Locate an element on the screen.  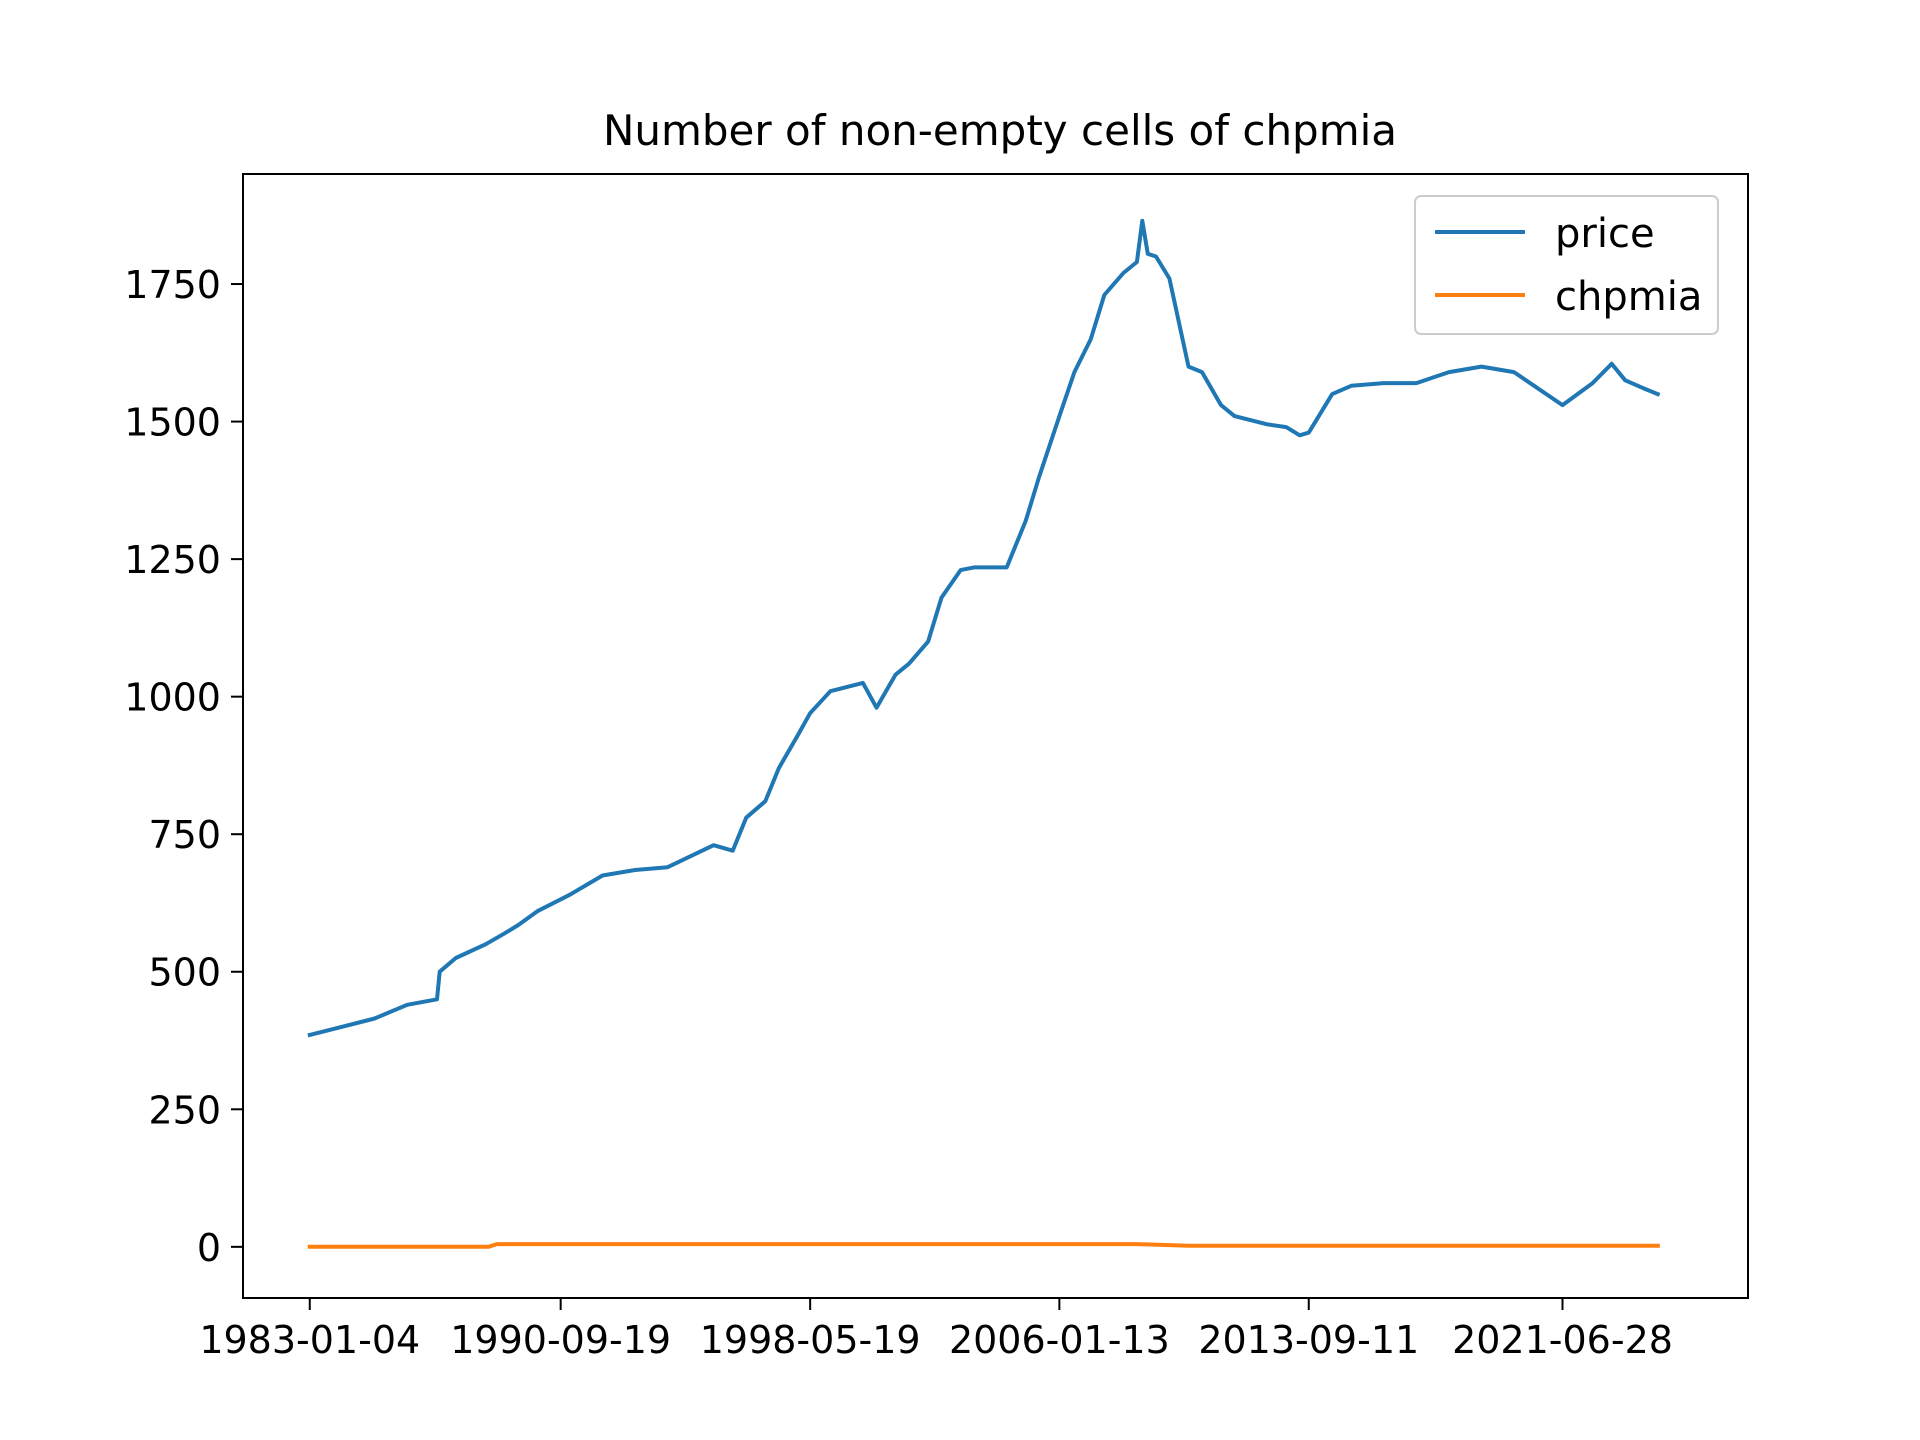
chart-title: Number of non-empty cells of chpmia is located at coordinates (1000, 130).